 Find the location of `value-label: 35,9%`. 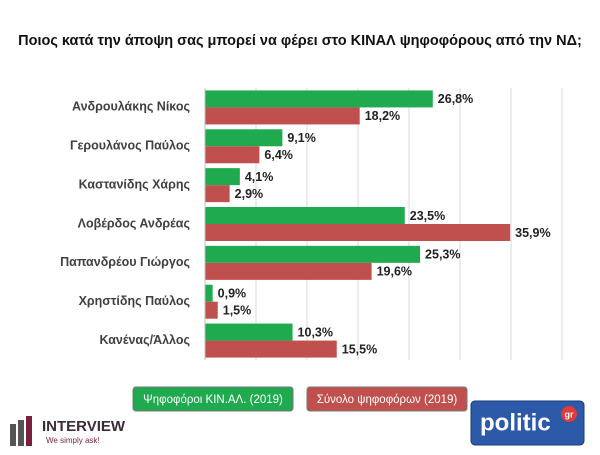

value-label: 35,9% is located at coordinates (532, 233).